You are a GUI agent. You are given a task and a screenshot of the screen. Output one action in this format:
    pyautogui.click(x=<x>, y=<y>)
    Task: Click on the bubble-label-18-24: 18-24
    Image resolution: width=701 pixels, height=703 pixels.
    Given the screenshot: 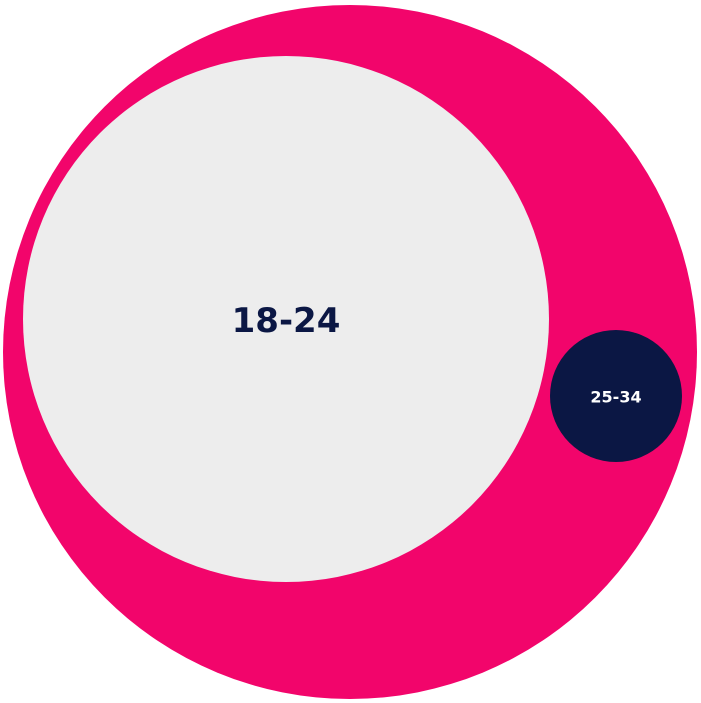 What is the action you would take?
    pyautogui.click(x=286, y=321)
    